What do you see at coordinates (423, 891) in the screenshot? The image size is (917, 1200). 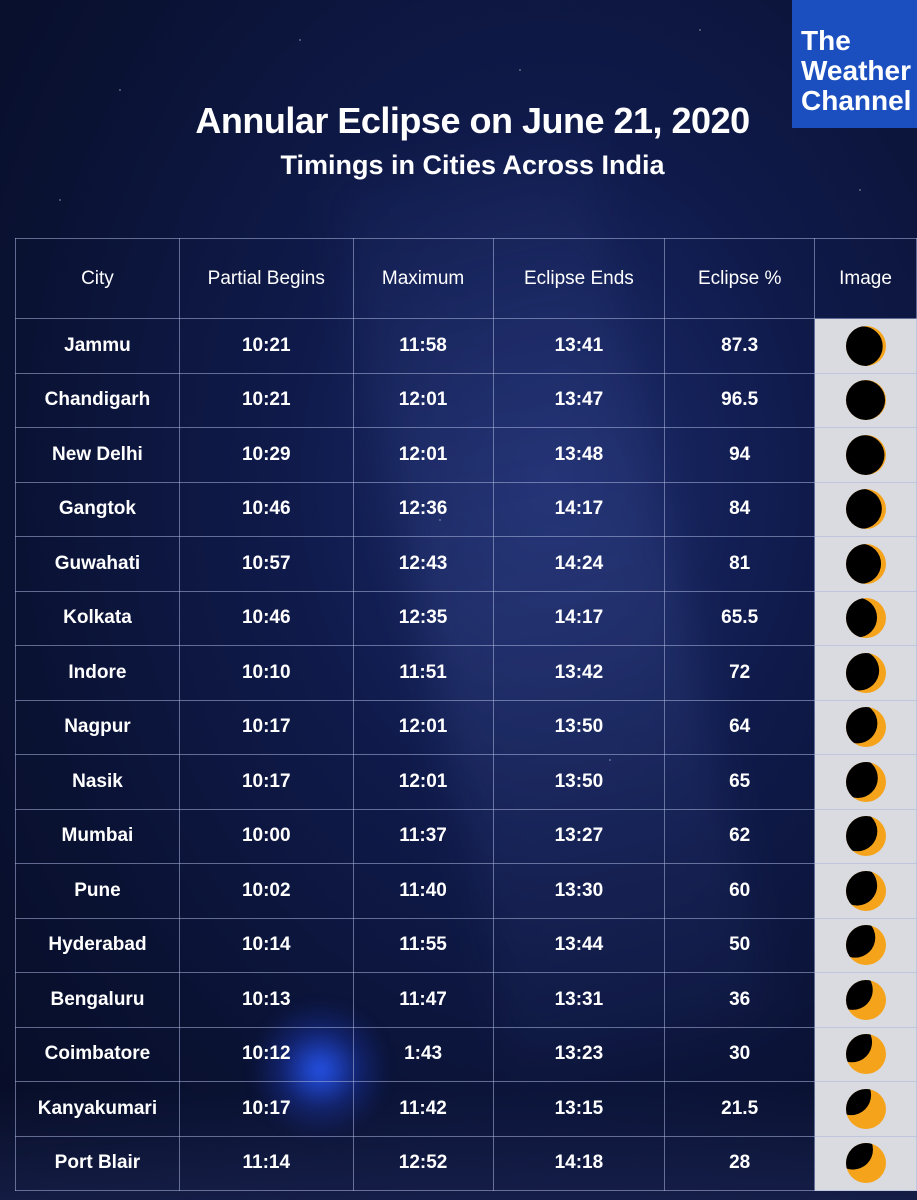 I see `cell-max: 11:40` at bounding box center [423, 891].